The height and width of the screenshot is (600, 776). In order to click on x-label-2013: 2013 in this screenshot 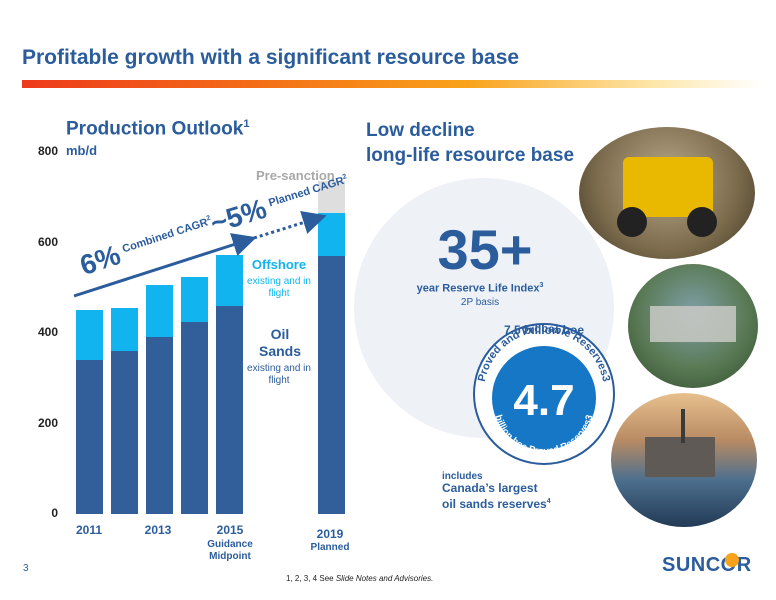, I will do `click(158, 530)`.